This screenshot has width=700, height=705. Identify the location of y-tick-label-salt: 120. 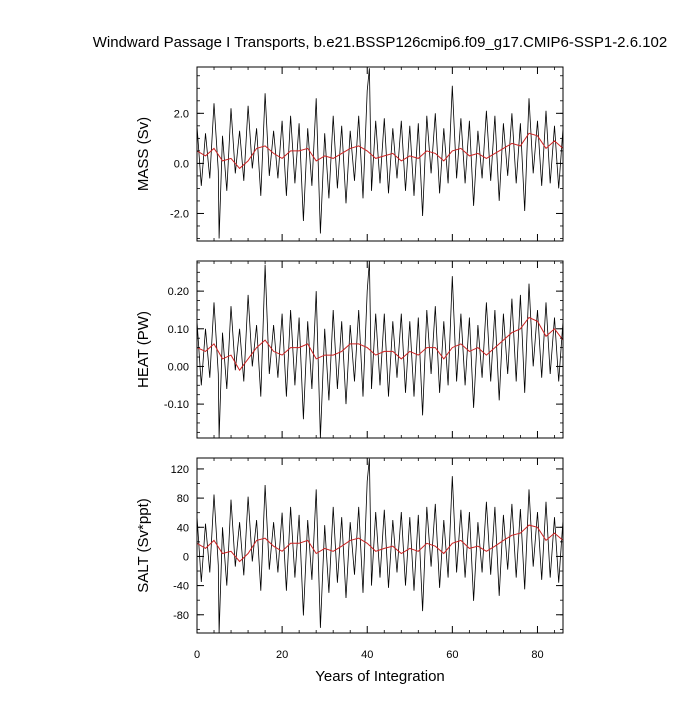
(180, 470).